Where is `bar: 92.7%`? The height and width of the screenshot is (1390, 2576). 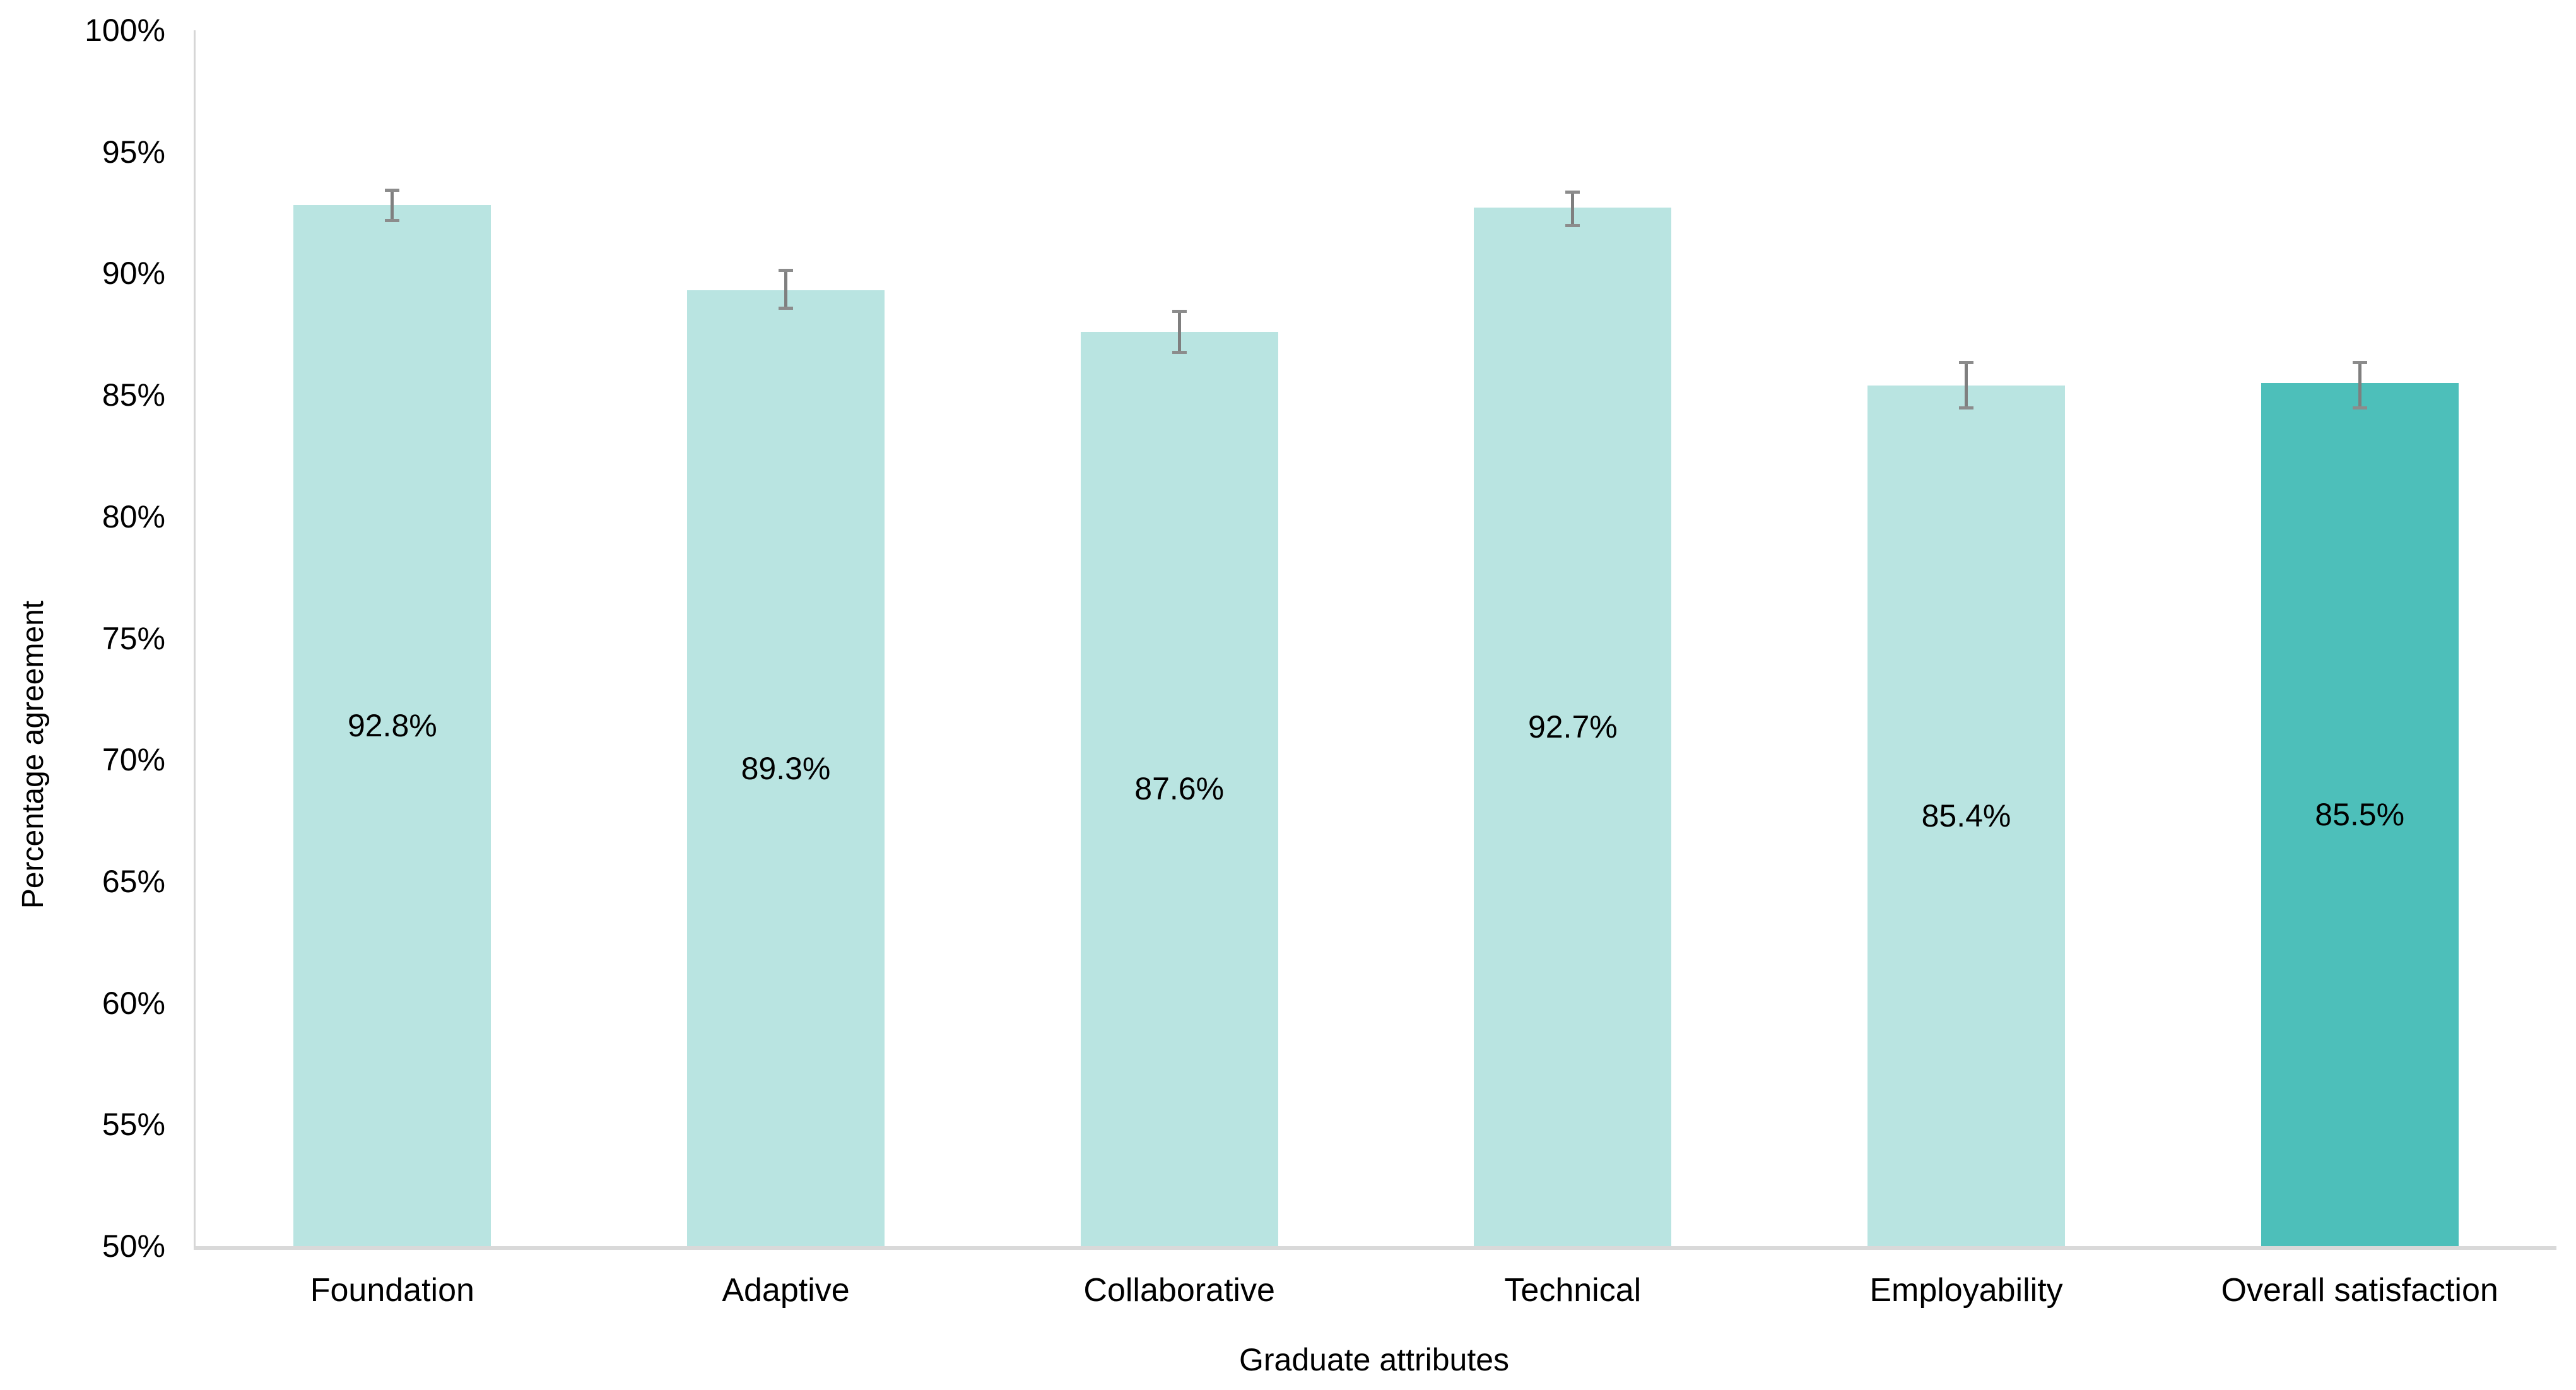 bar: 92.7% is located at coordinates (1573, 727).